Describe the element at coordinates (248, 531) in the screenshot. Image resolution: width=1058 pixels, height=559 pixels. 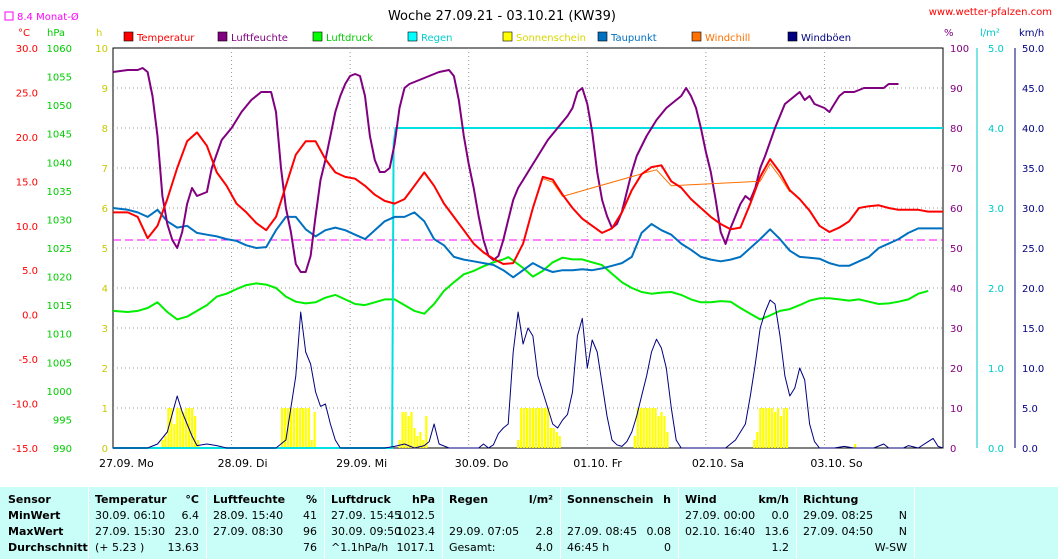
I see `cell-humidity-time: 27.09. 08:30` at that location.